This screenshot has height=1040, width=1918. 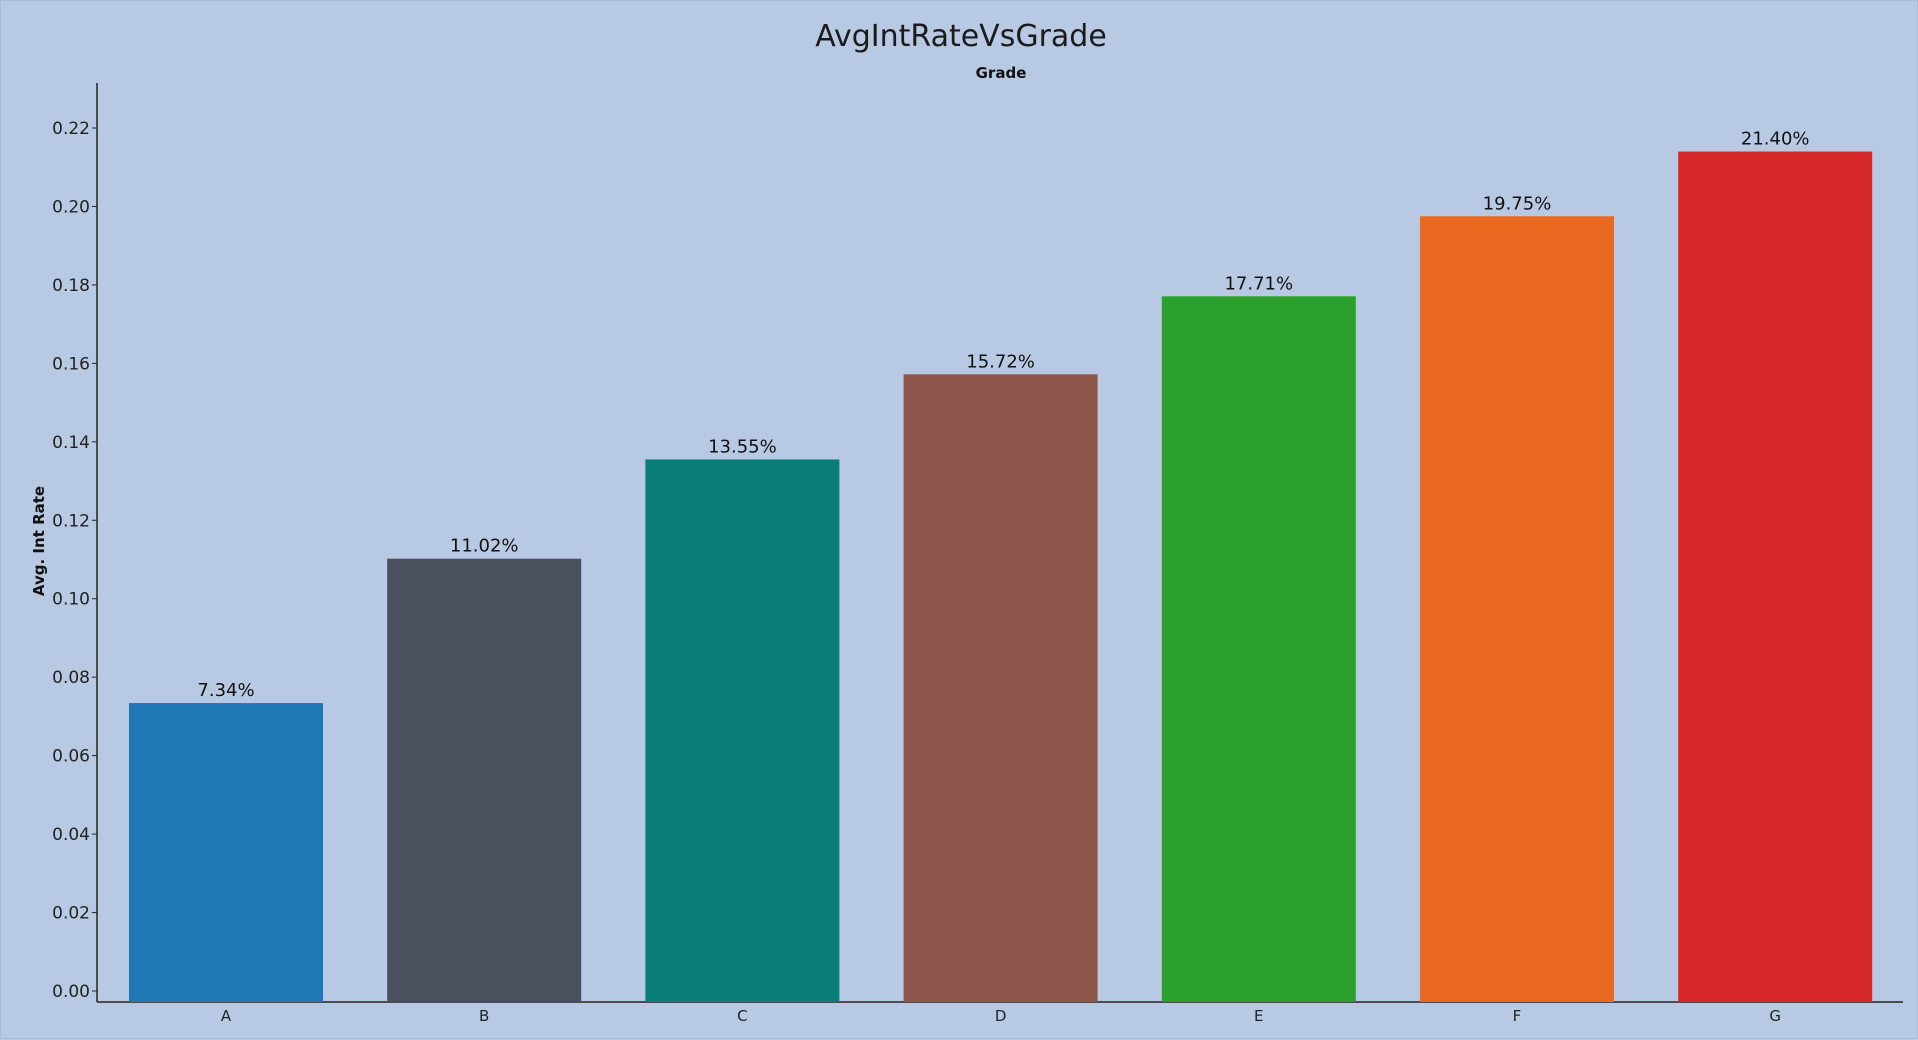 I want to click on data-label-f: 19.75%, so click(x=1517, y=203).